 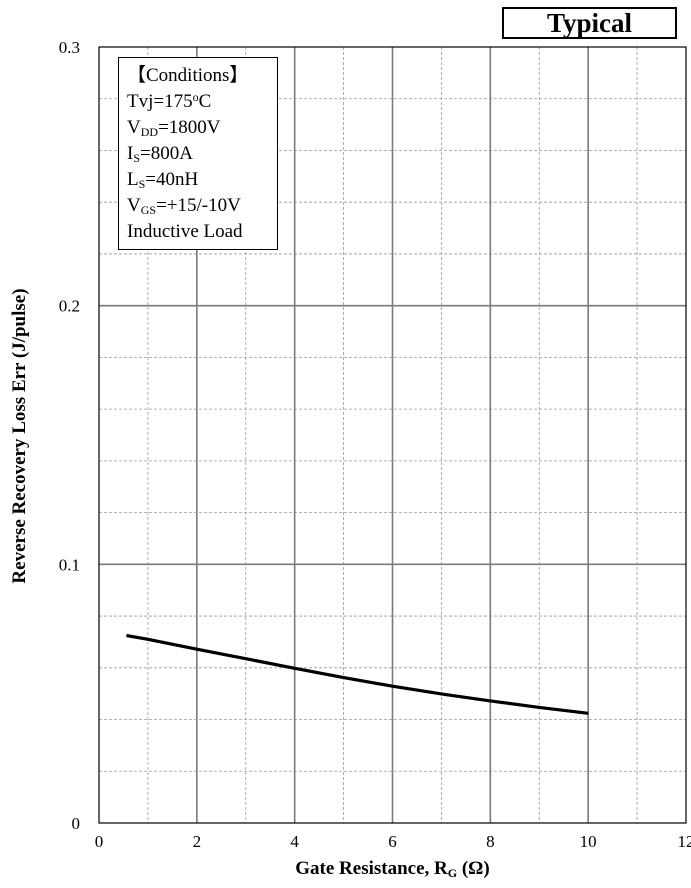 What do you see at coordinates (169, 101) in the screenshot?
I see `condition-tvj: Tvj=175oC` at bounding box center [169, 101].